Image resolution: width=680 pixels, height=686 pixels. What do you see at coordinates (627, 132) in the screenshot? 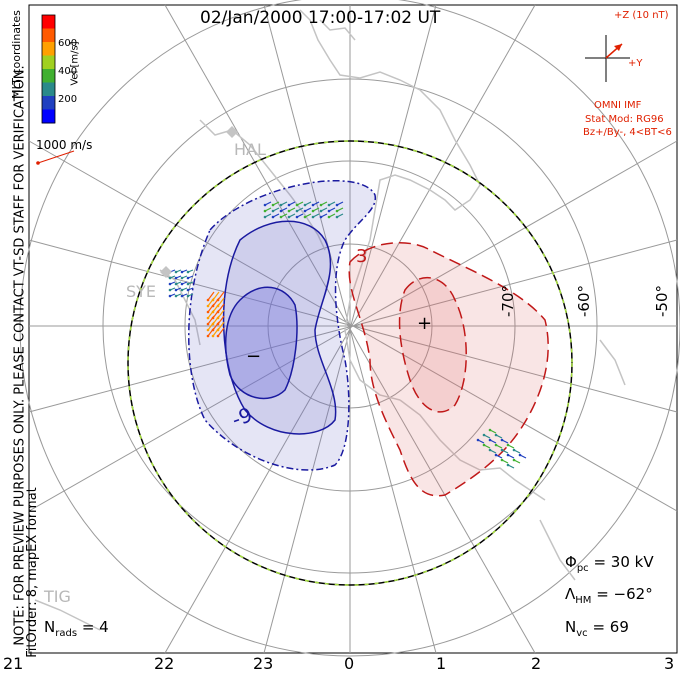
I see `imf-condition: Bz+/By-, 4<BT<6` at bounding box center [627, 132].